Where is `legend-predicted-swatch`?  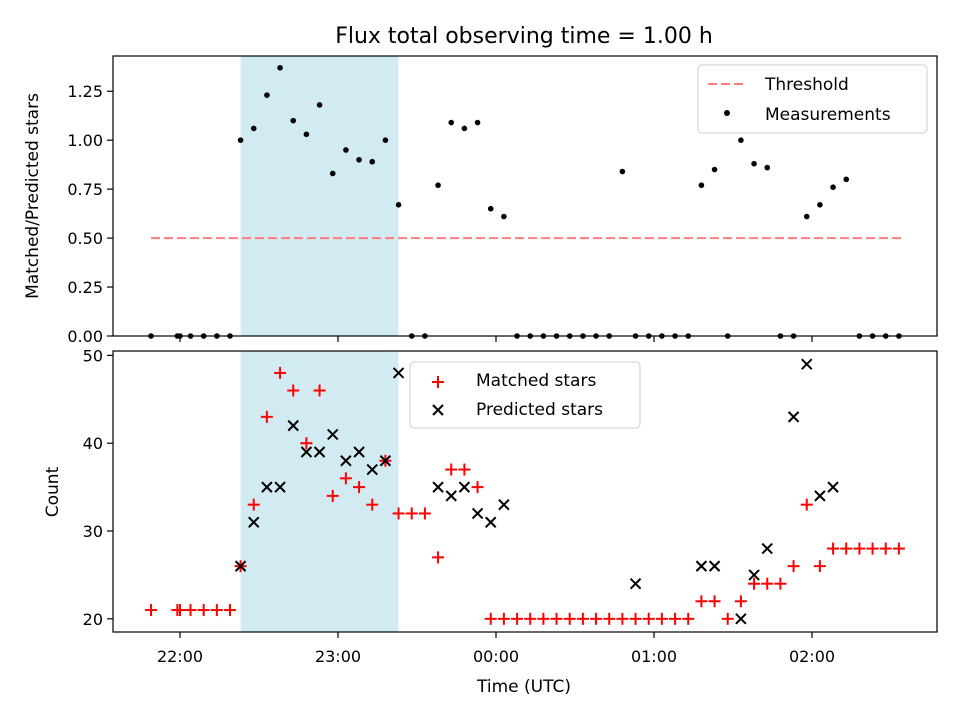
legend-predicted-swatch is located at coordinates (438, 410).